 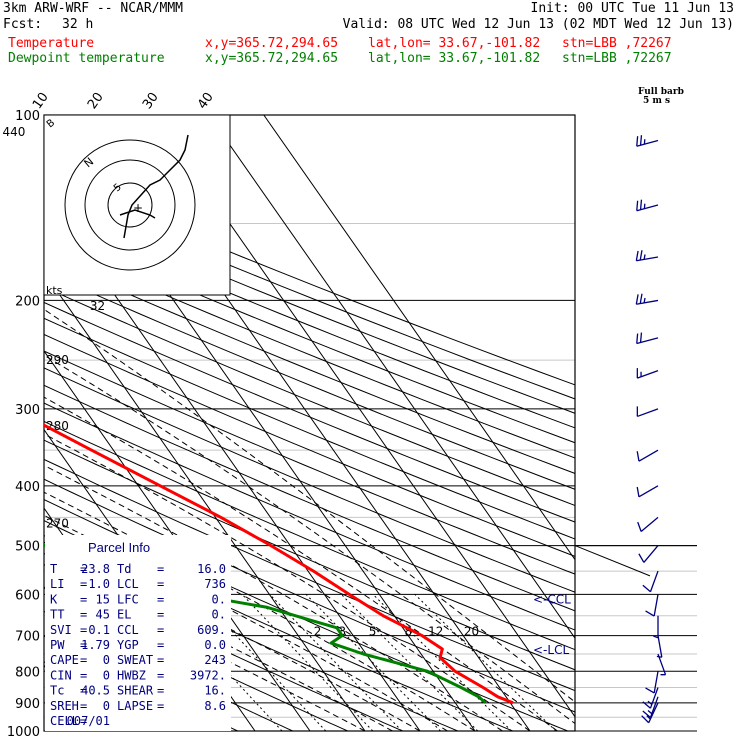 What do you see at coordinates (78, 24) in the screenshot?
I see `forecast-hour: 32 h` at bounding box center [78, 24].